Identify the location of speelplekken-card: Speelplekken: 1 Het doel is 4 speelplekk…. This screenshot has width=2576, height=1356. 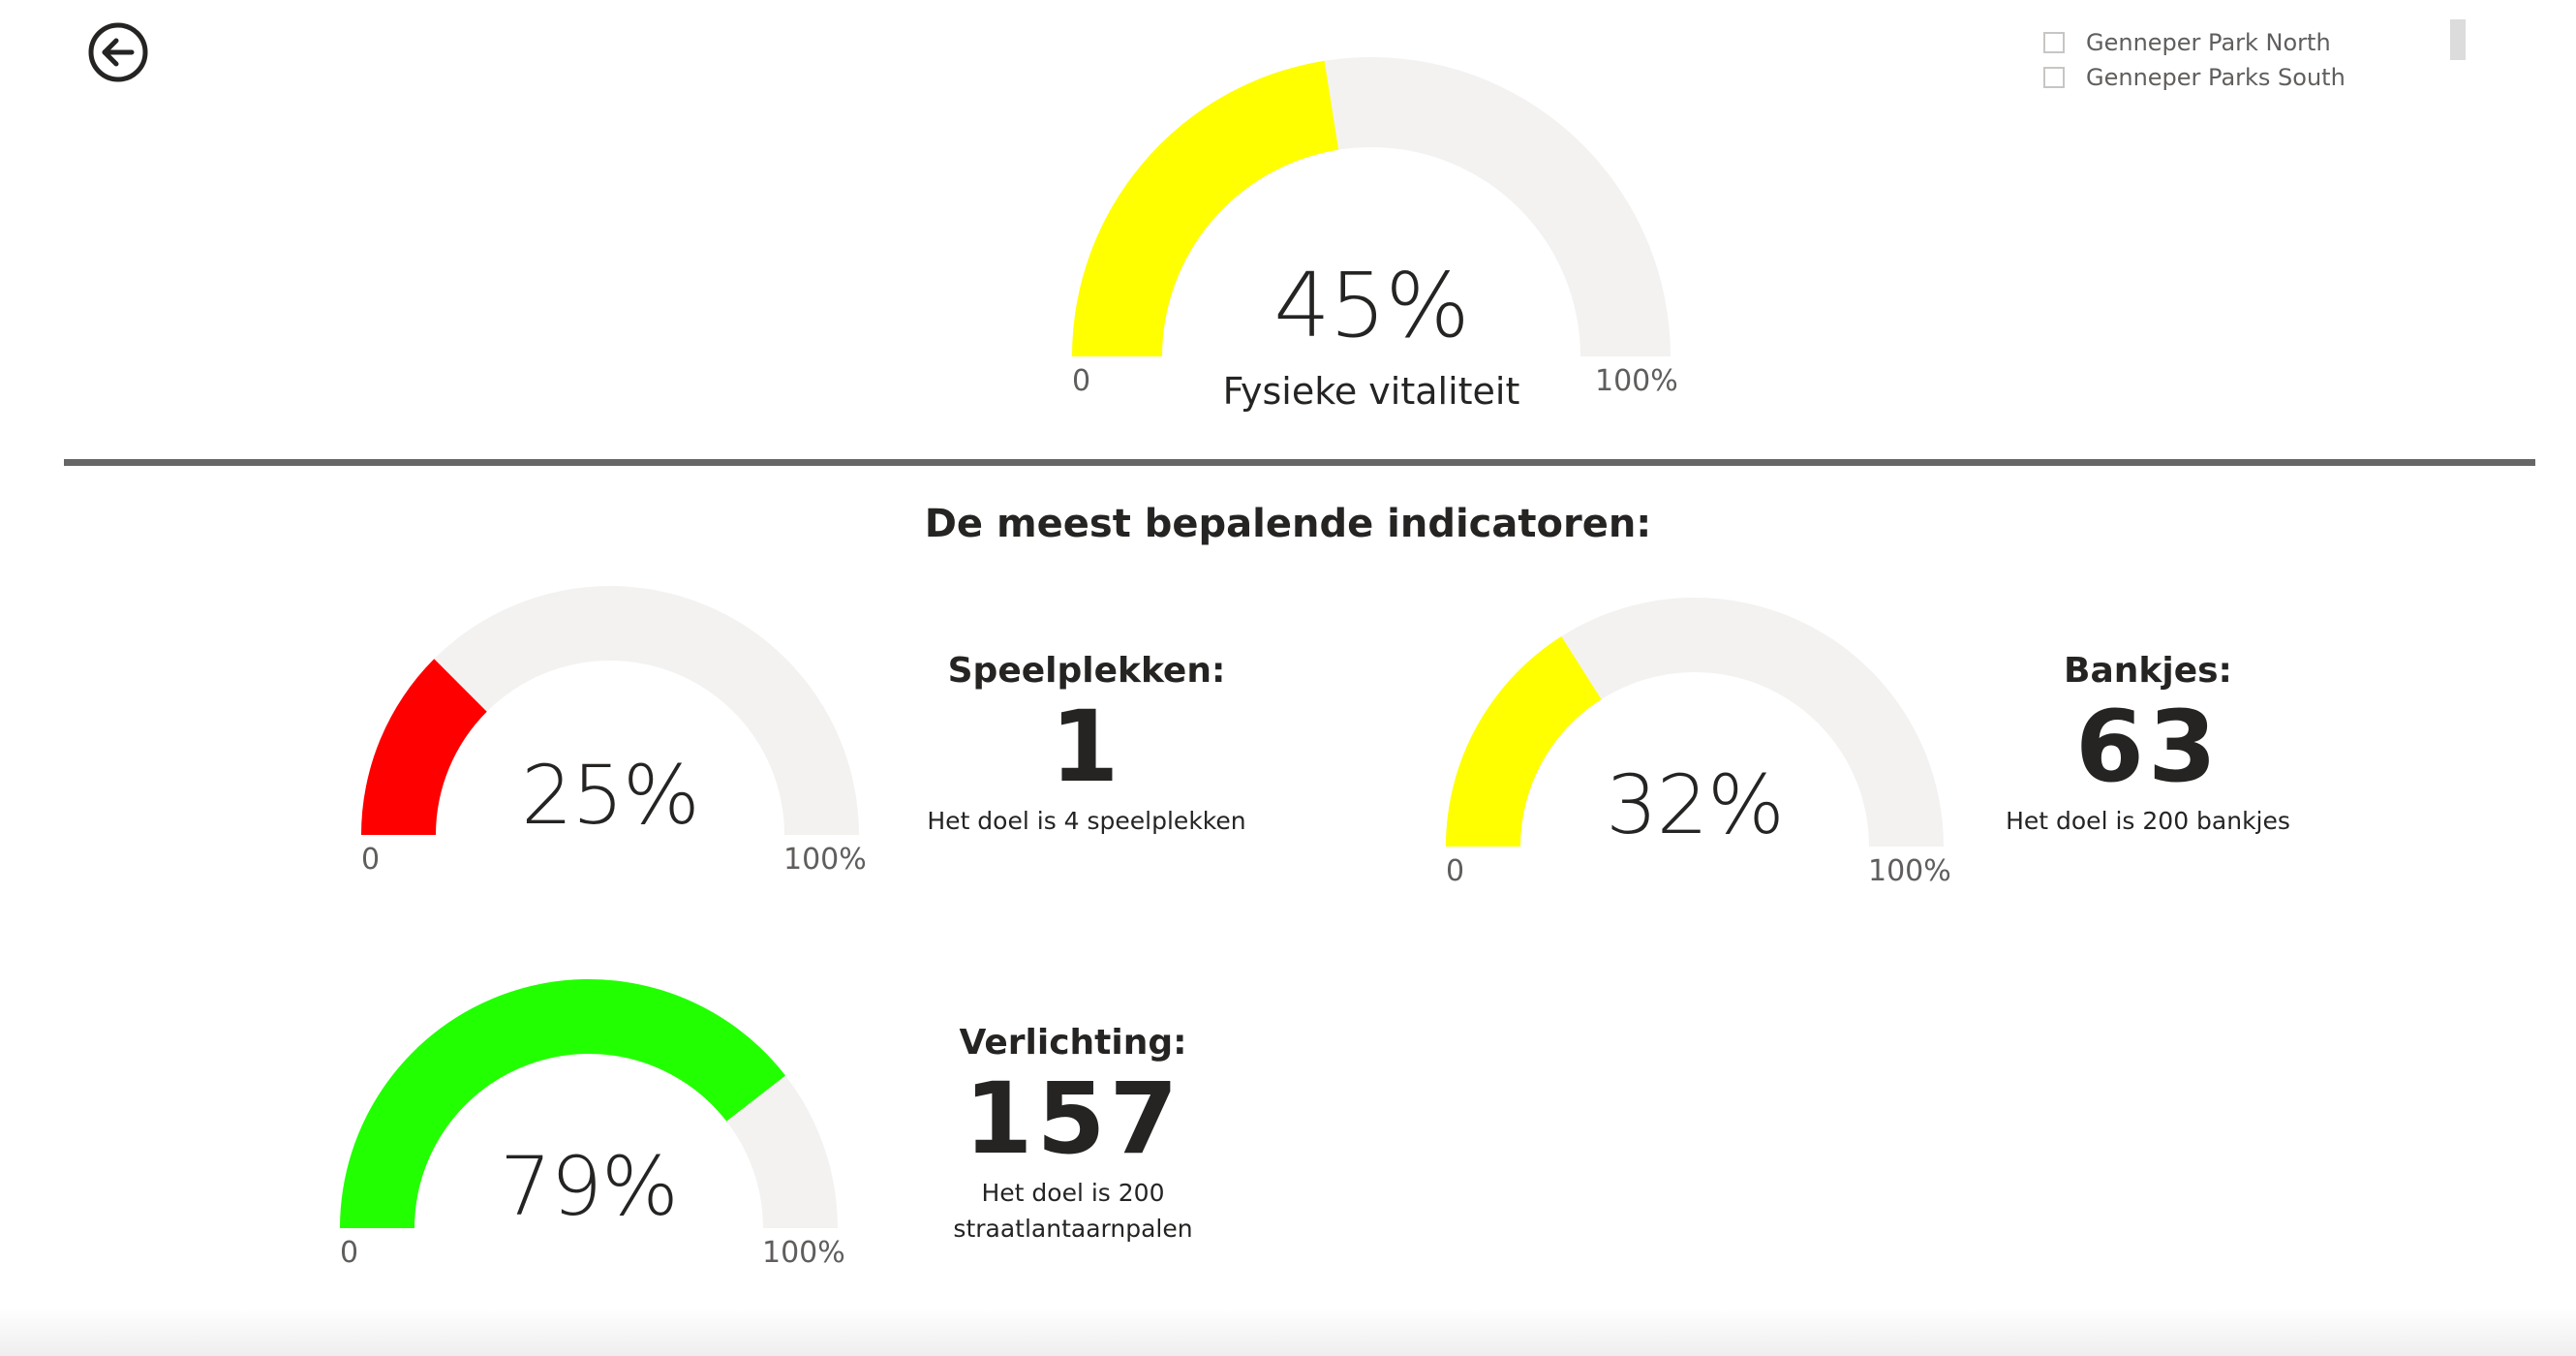
(1086, 745).